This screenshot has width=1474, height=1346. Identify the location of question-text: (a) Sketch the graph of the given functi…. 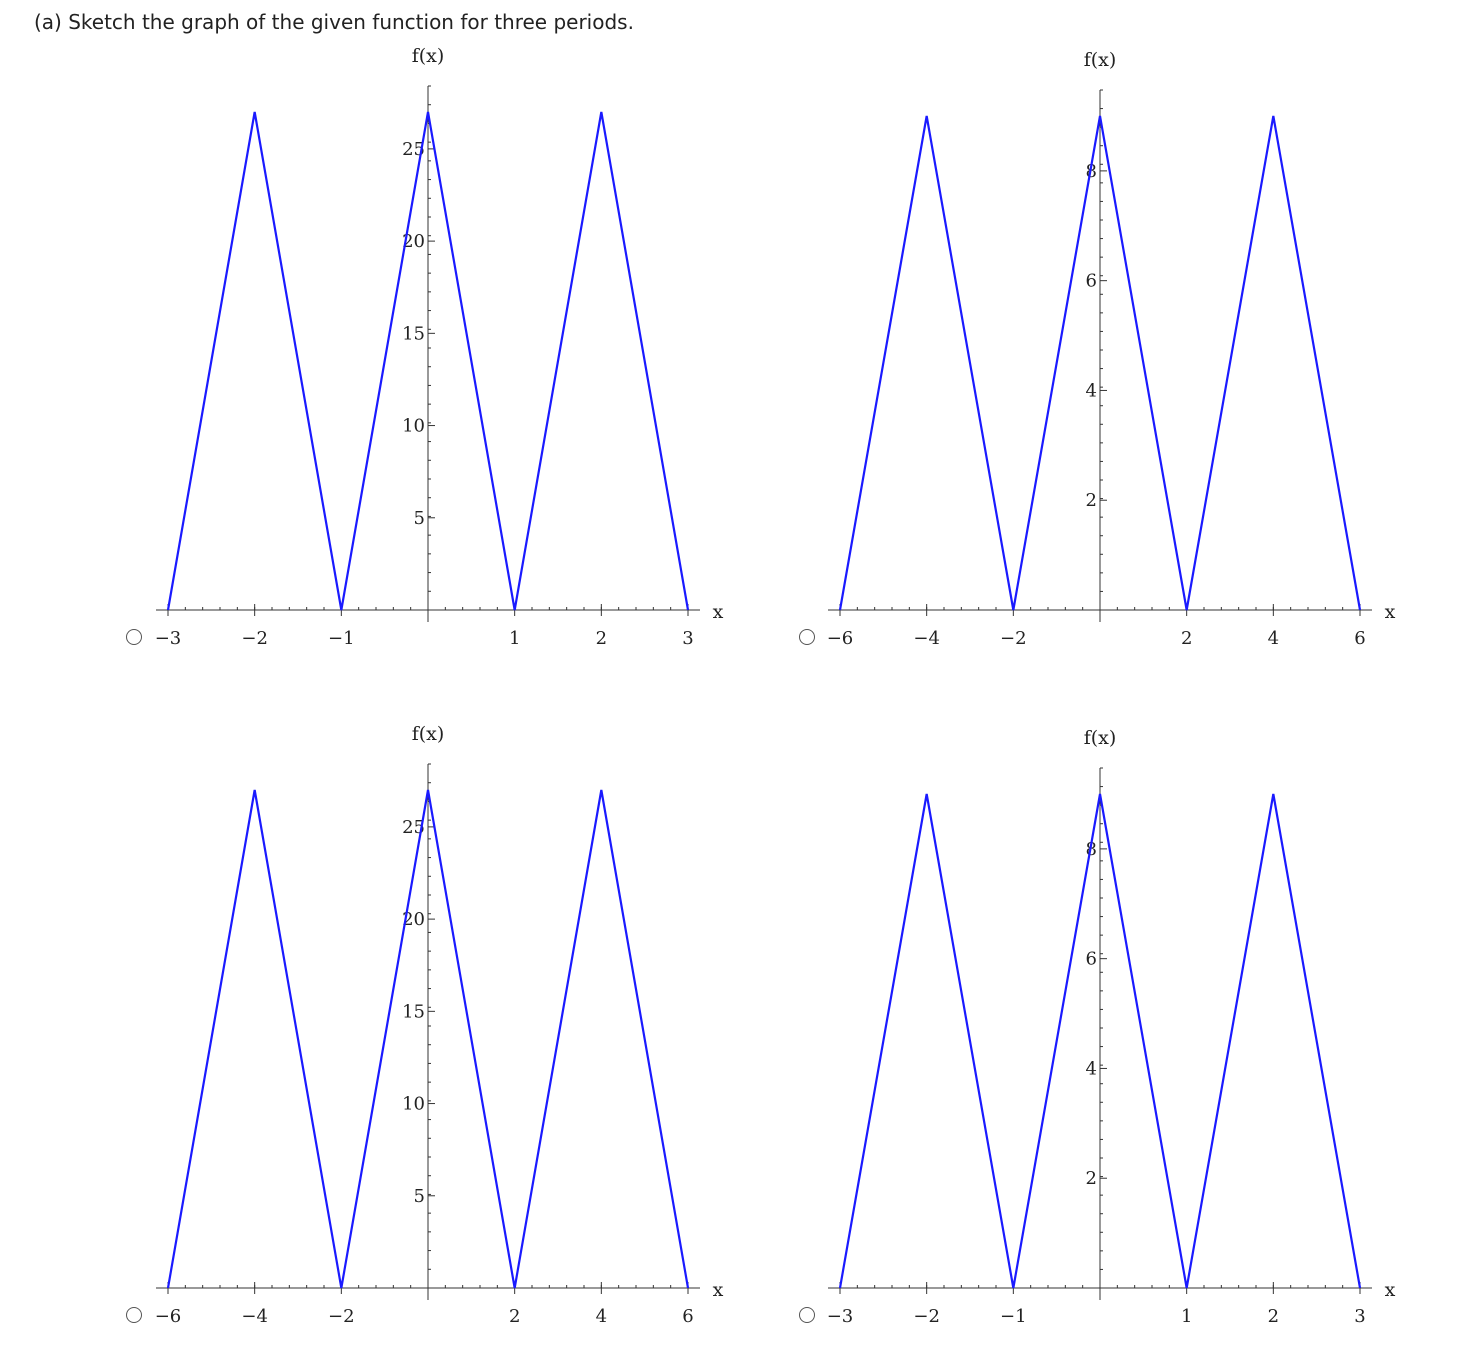
(334, 22).